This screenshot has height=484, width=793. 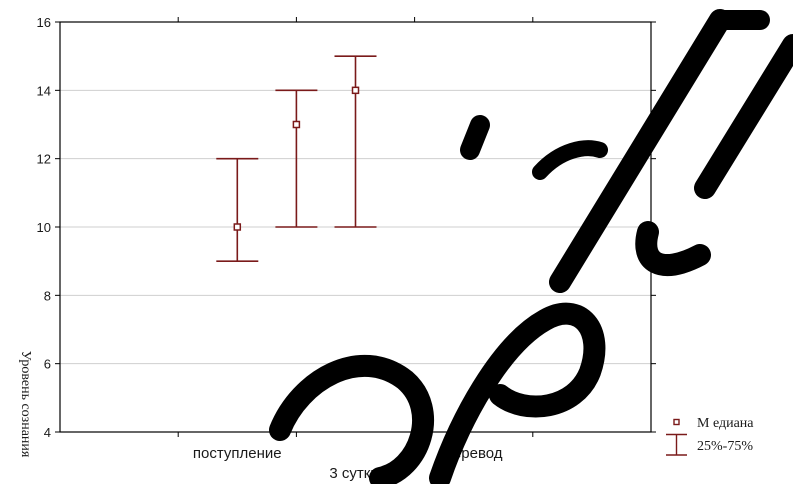 What do you see at coordinates (47, 432) in the screenshot?
I see `y-tick-label-4: 4` at bounding box center [47, 432].